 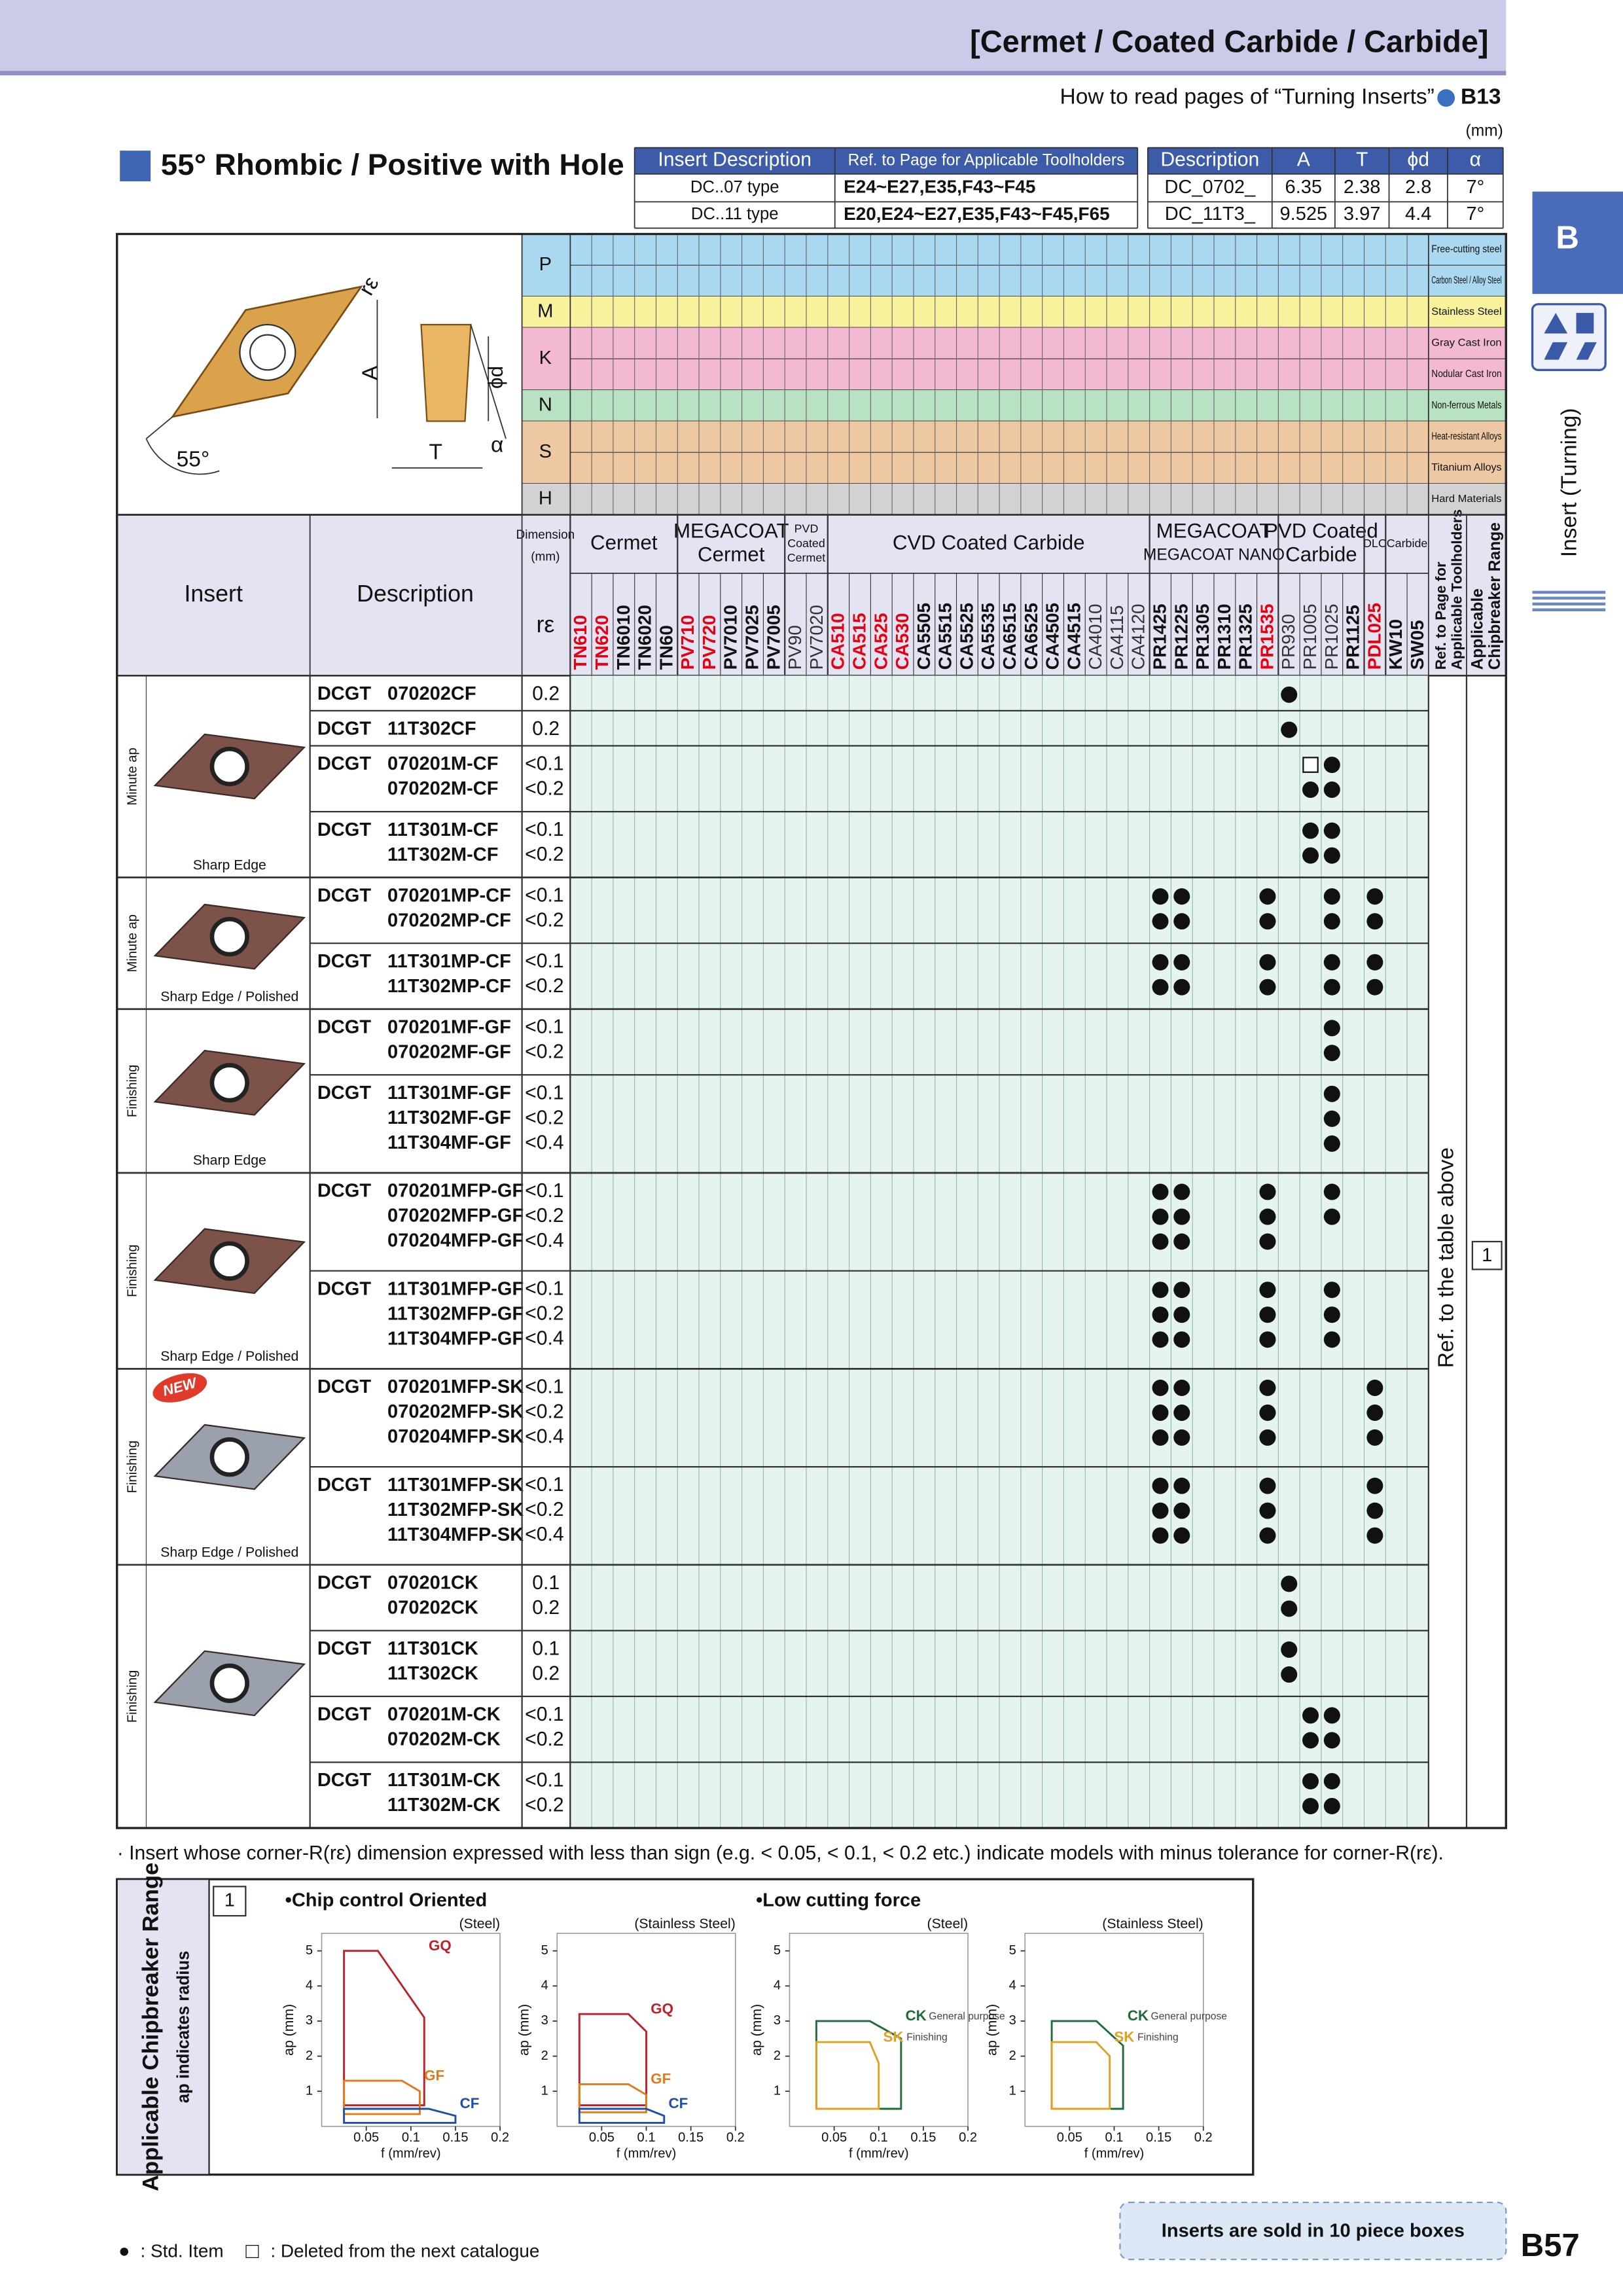 I want to click on panel-ref: 1, so click(x=230, y=1900).